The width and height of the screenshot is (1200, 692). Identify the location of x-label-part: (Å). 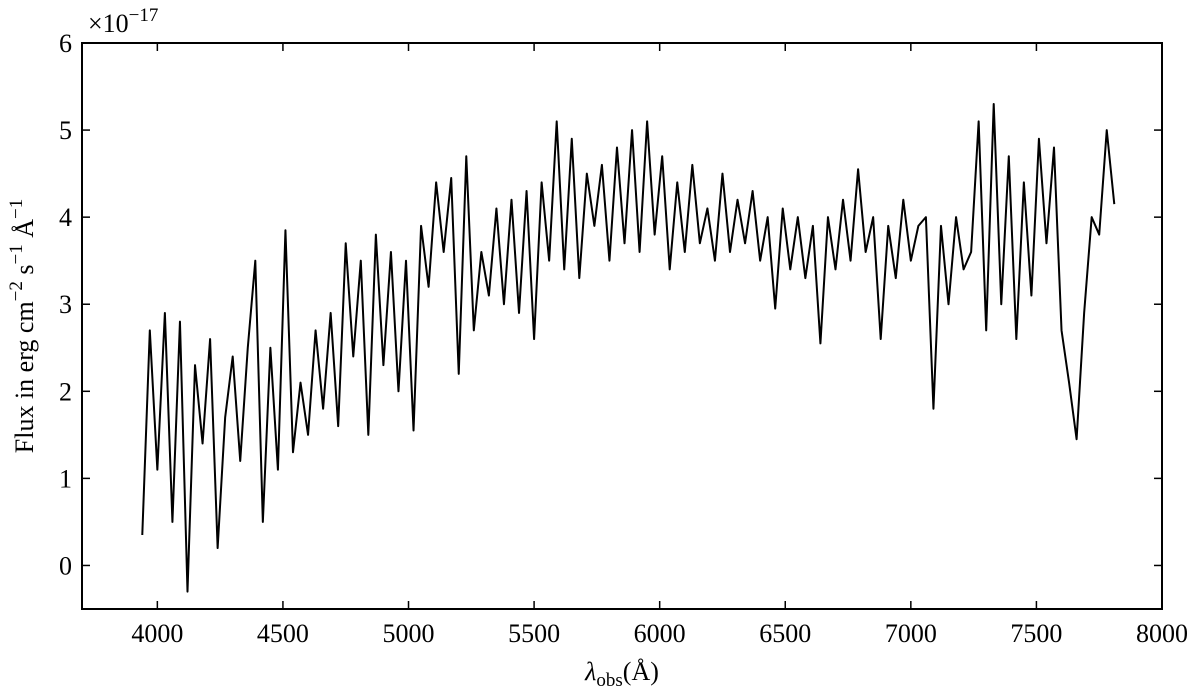
(641, 671).